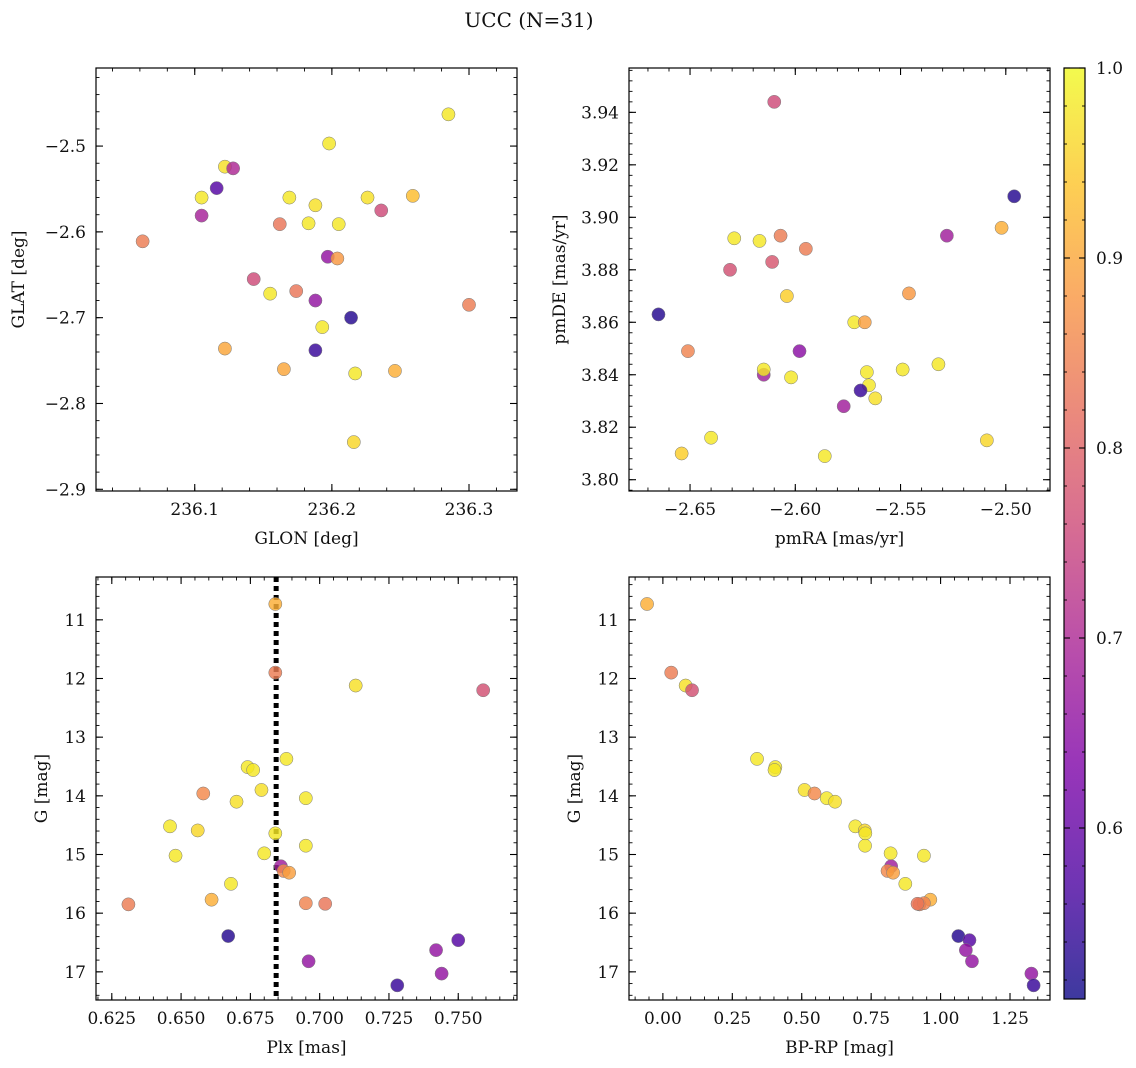 Image resolution: width=1136 pixels, height=1068 pixels. What do you see at coordinates (306, 539) in the screenshot?
I see `x-axis-label: GLON [deg]` at bounding box center [306, 539].